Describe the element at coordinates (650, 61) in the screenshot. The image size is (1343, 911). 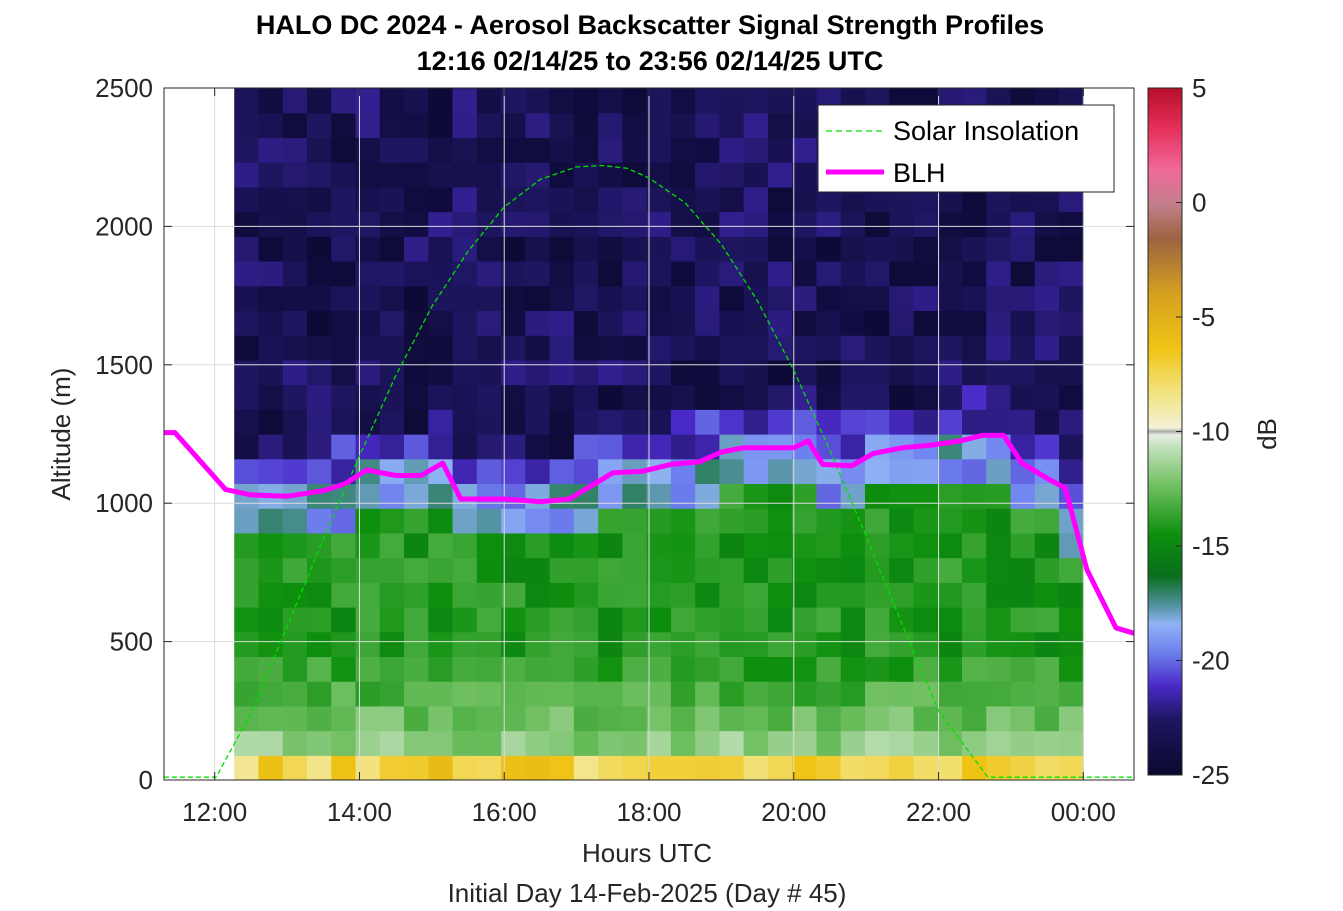
I see `chart-subtitle: 12:16 02/14/25 to 23:56 02/14/25 UTC` at that location.